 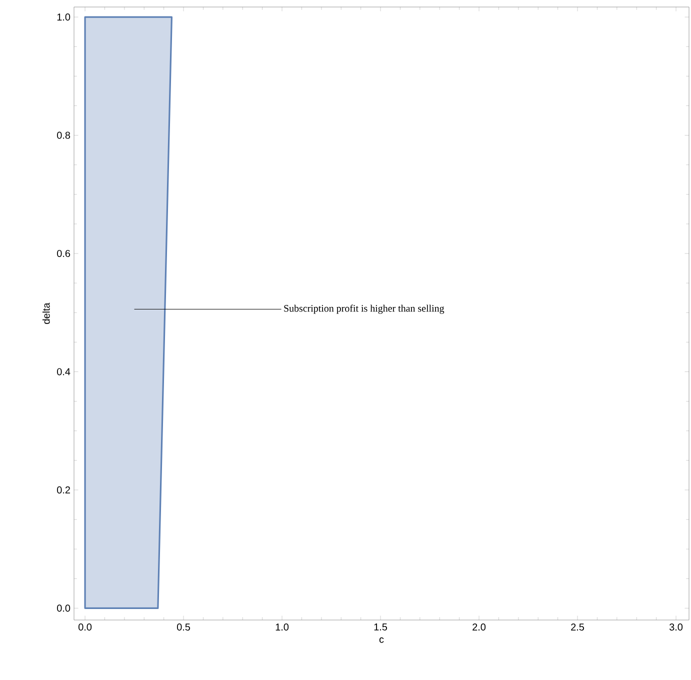 What do you see at coordinates (63, 254) in the screenshot?
I see `y-tick-label: 0.6` at bounding box center [63, 254].